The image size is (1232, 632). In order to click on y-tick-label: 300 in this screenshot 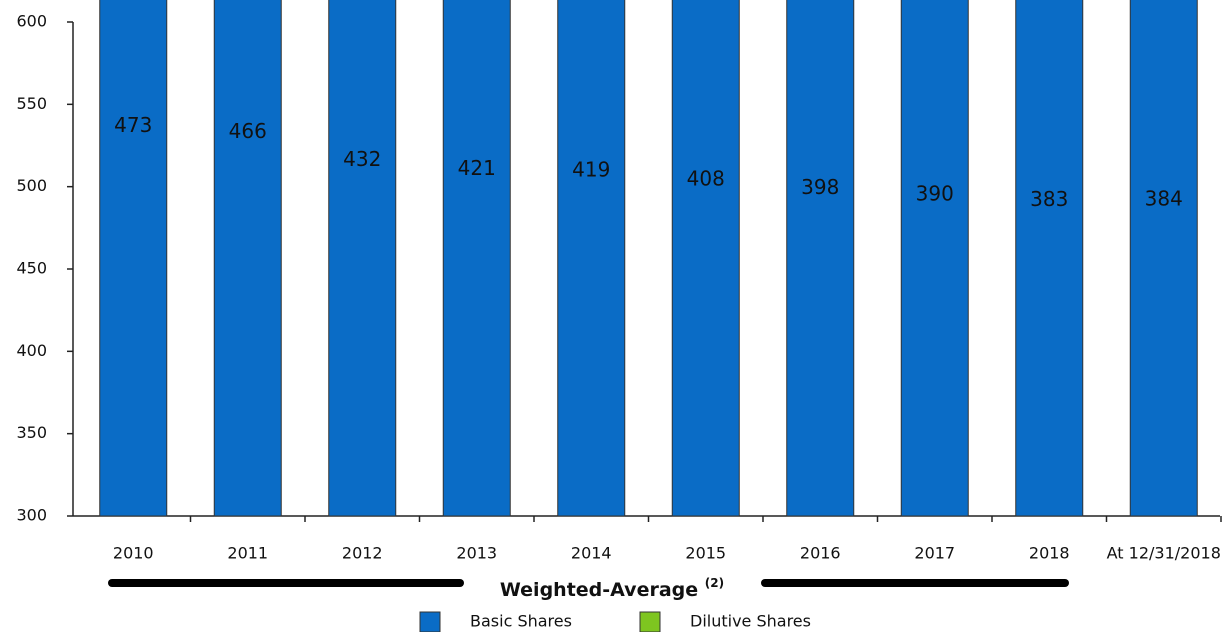, I will do `click(31, 515)`.